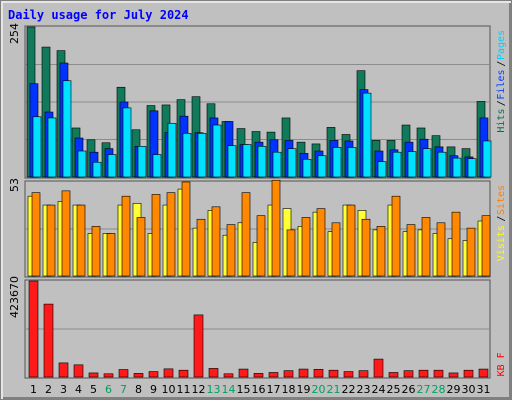 The image size is (512, 400). What do you see at coordinates (319, 389) in the screenshot?
I see `day-label: 20` at bounding box center [319, 389].